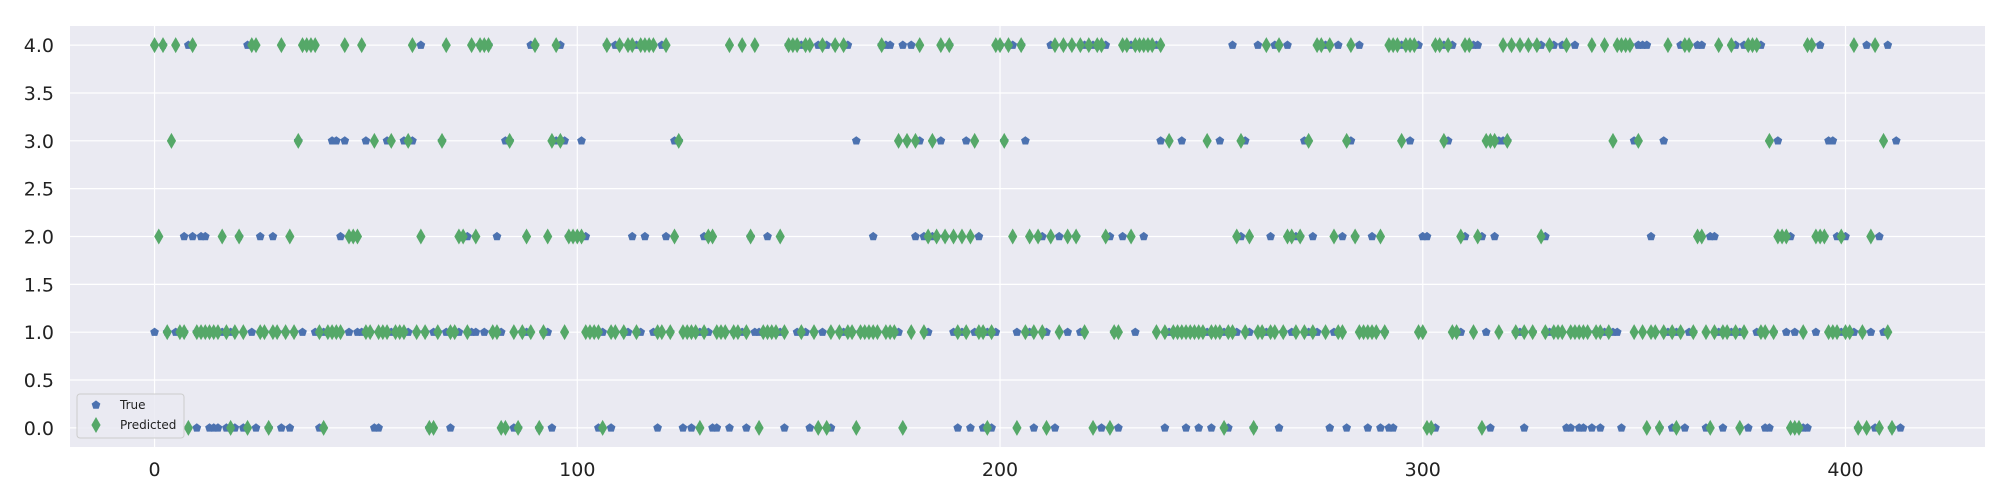  I want to click on y-axis: 0.0 0.5 1.0 1.5 2.0 2.5 3.0 3.5 4.0, so click(39, 237).